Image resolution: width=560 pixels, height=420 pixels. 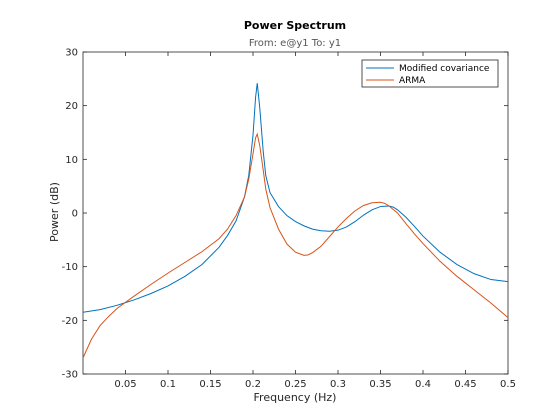 What do you see at coordinates (54, 212) in the screenshot?
I see `y-axis-label: Power (dB)` at bounding box center [54, 212].